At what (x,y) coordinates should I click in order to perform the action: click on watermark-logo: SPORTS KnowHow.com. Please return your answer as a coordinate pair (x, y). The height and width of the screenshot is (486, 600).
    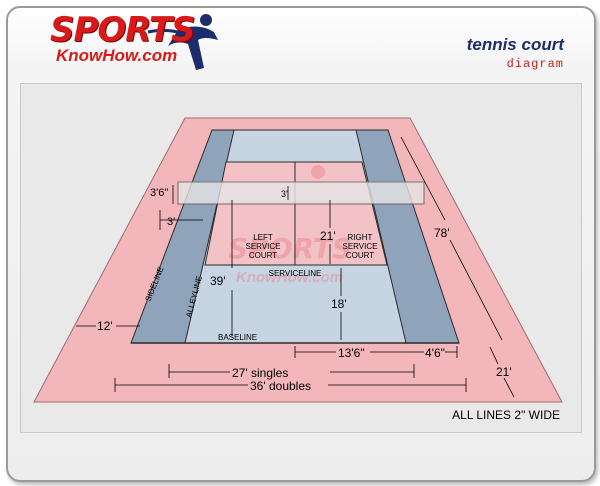
    Looking at the image, I should click on (290, 225).